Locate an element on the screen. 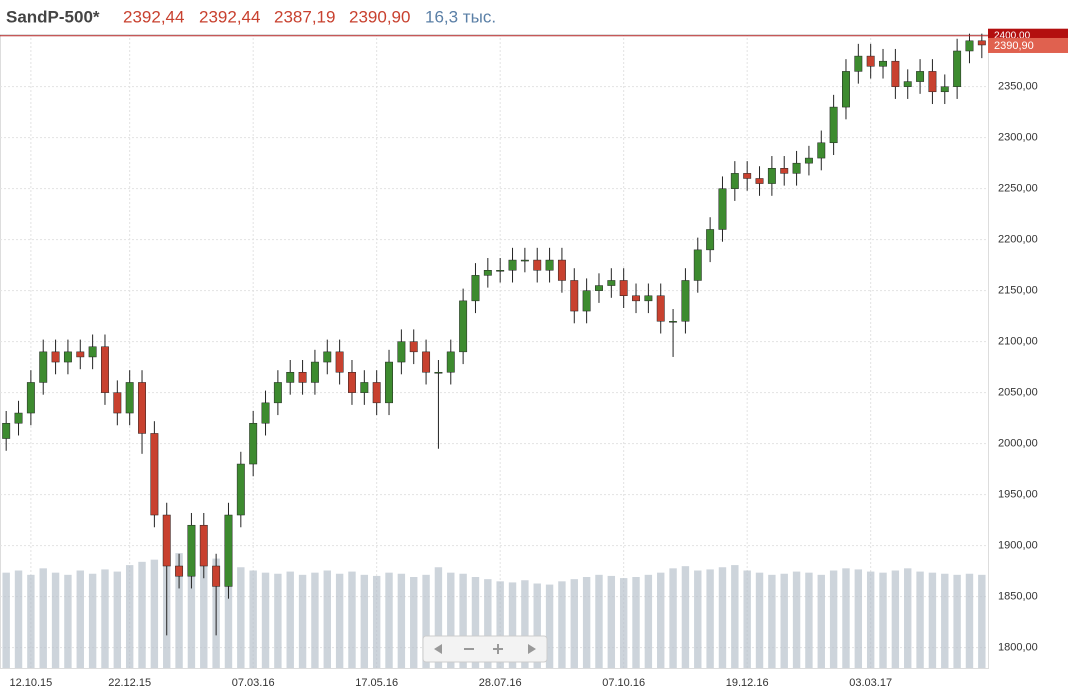  x-tick-label: 07.10.16 is located at coordinates (623, 683).